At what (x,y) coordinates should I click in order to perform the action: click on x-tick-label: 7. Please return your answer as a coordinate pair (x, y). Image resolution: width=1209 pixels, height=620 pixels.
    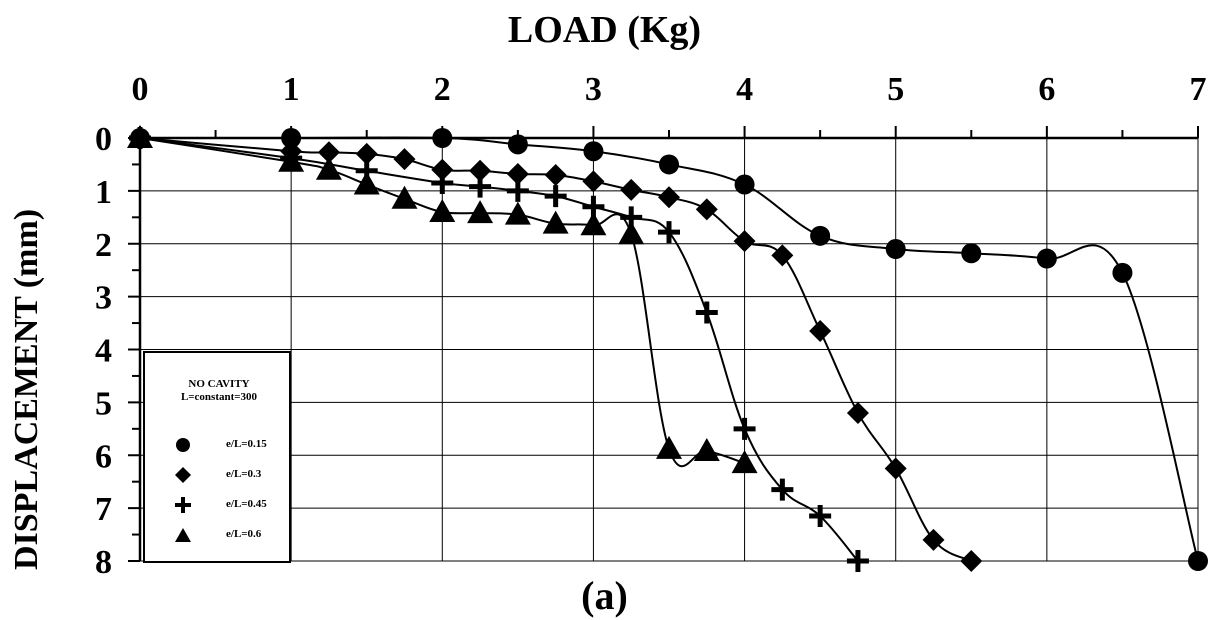
    Looking at the image, I should click on (1198, 89).